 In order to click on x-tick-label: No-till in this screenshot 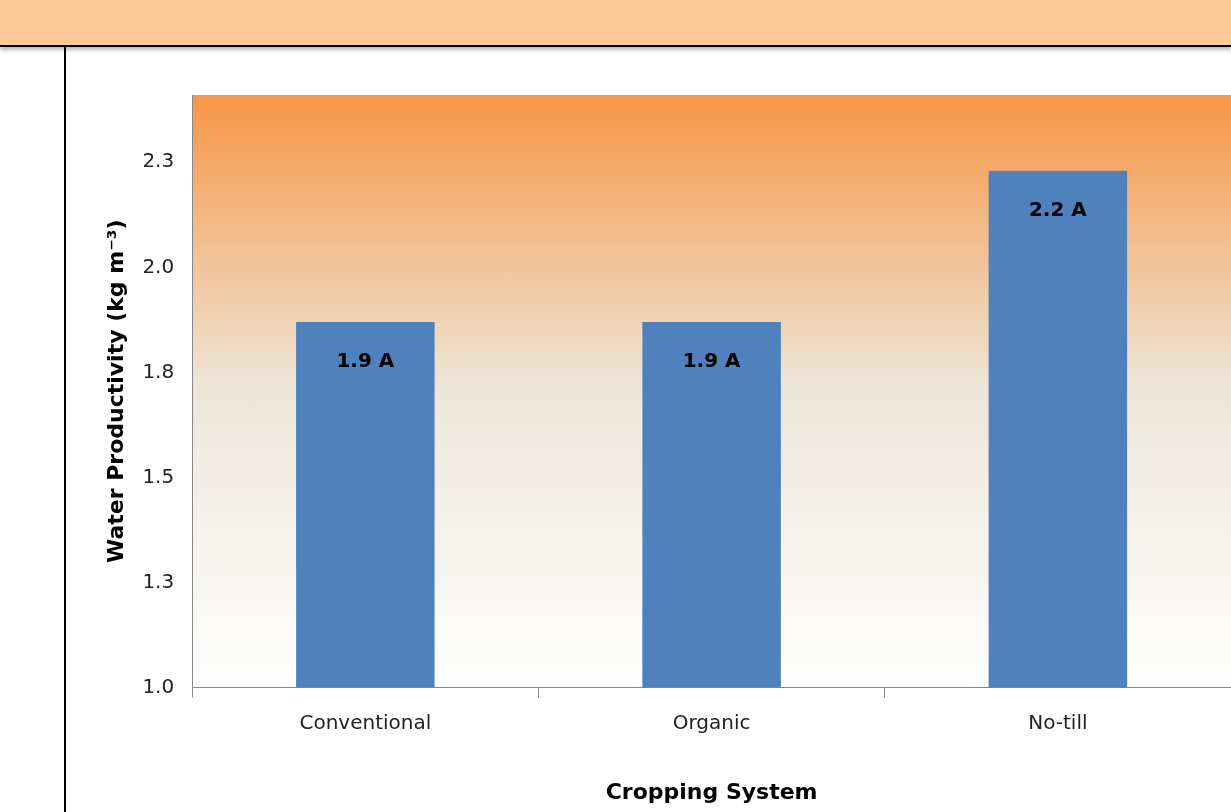, I will do `click(1058, 721)`.